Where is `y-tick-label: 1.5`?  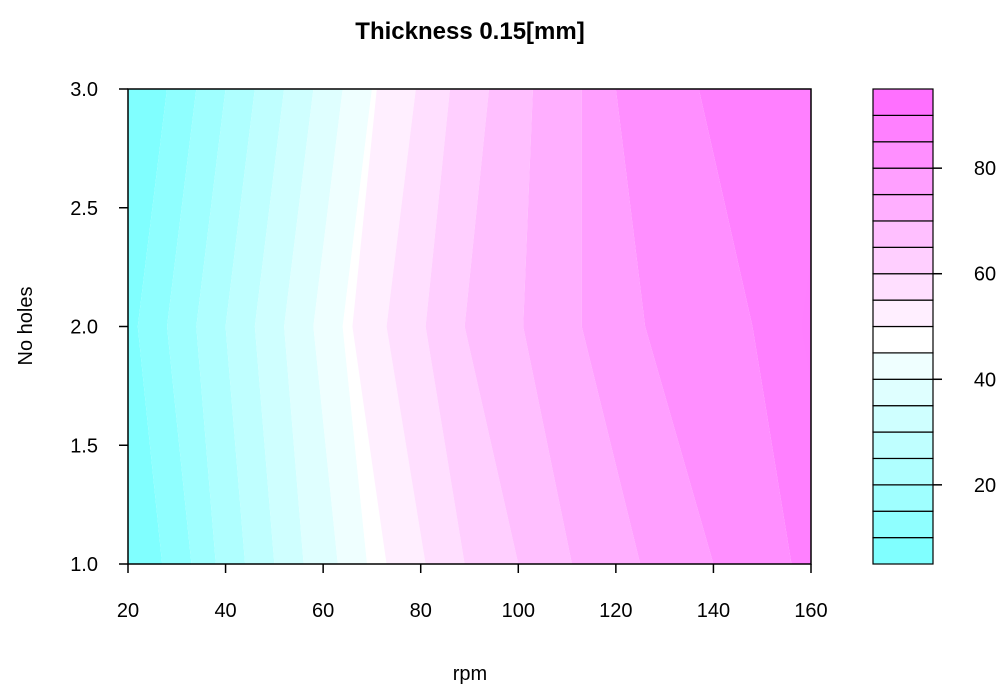 y-tick-label: 1.5 is located at coordinates (84, 446).